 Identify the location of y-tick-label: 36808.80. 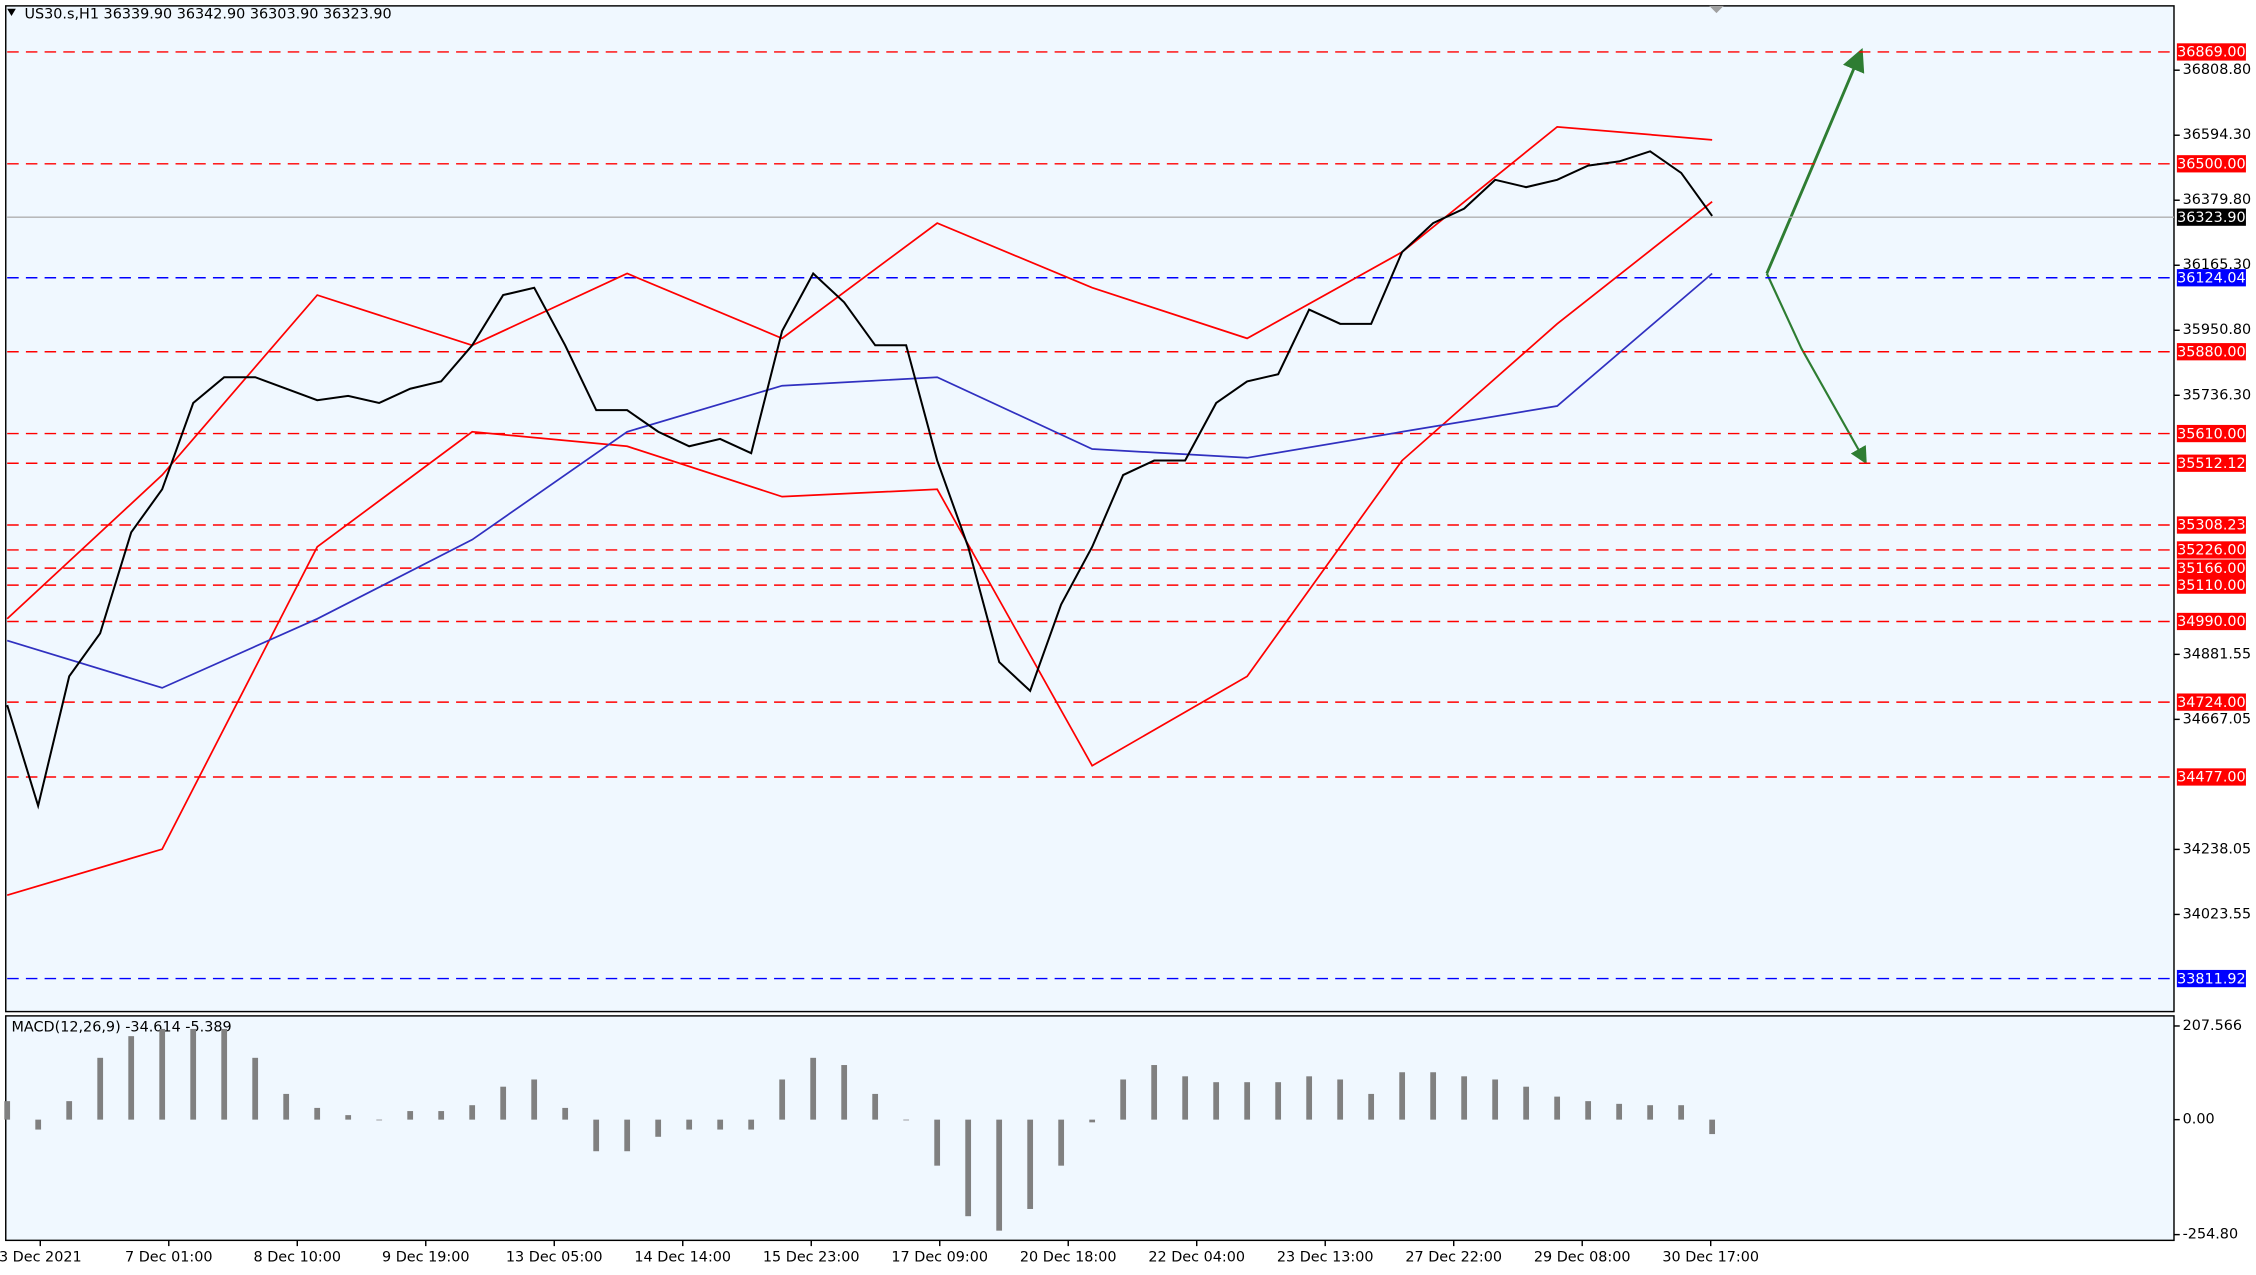
(2217, 70).